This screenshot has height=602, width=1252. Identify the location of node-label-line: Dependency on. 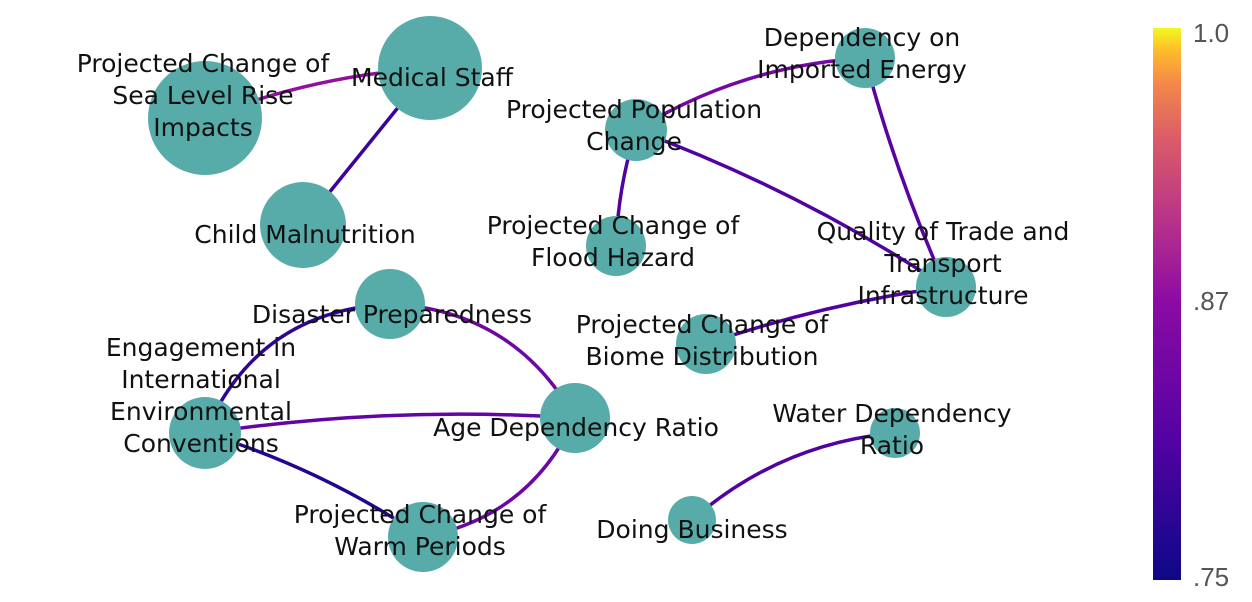
(862, 37).